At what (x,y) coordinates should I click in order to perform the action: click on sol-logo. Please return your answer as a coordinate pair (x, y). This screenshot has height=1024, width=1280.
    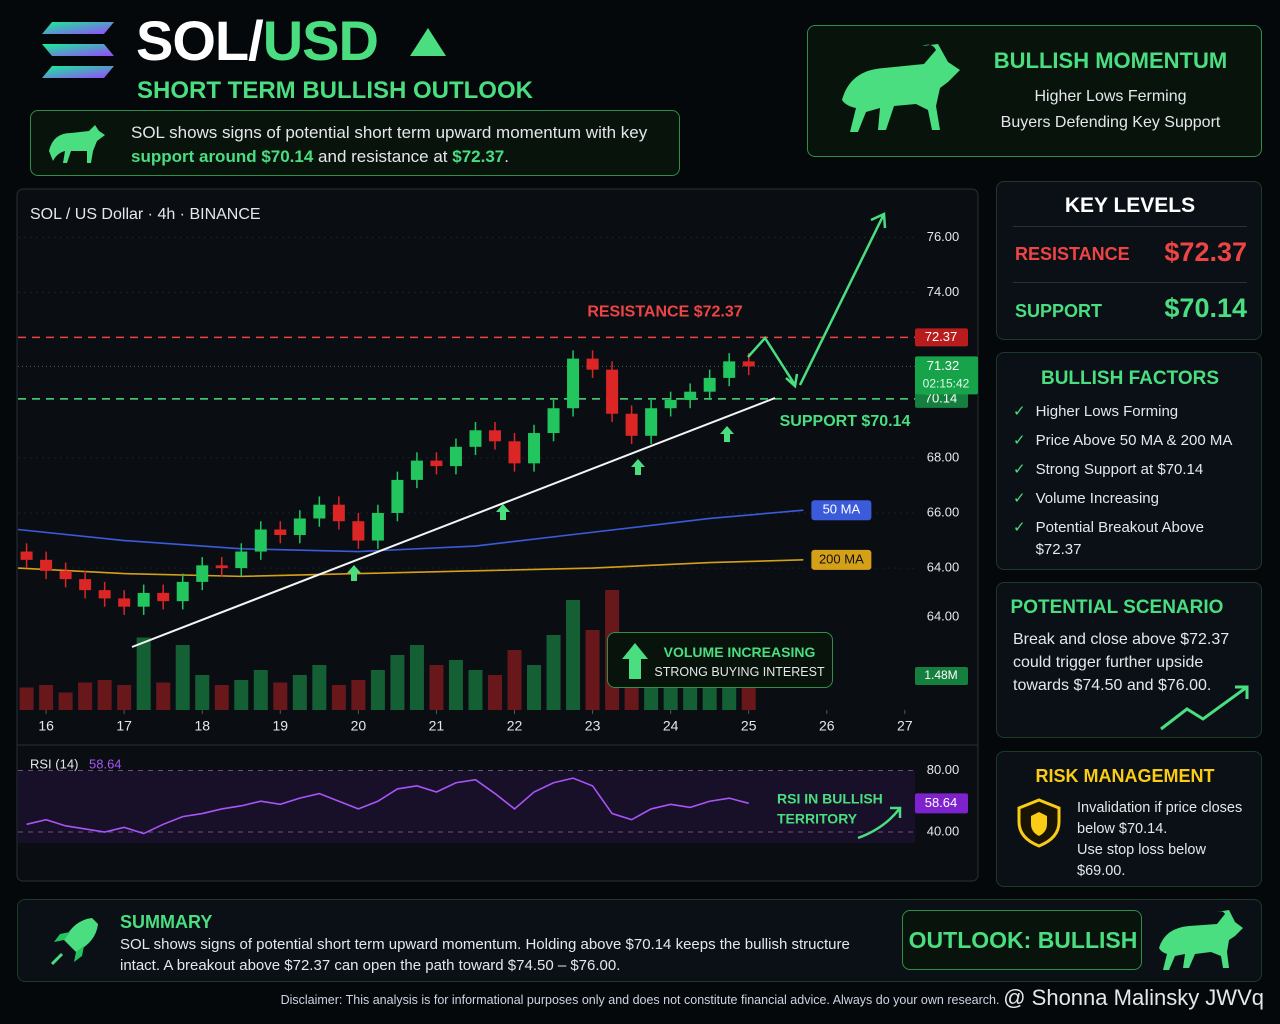
    Looking at the image, I should click on (78, 50).